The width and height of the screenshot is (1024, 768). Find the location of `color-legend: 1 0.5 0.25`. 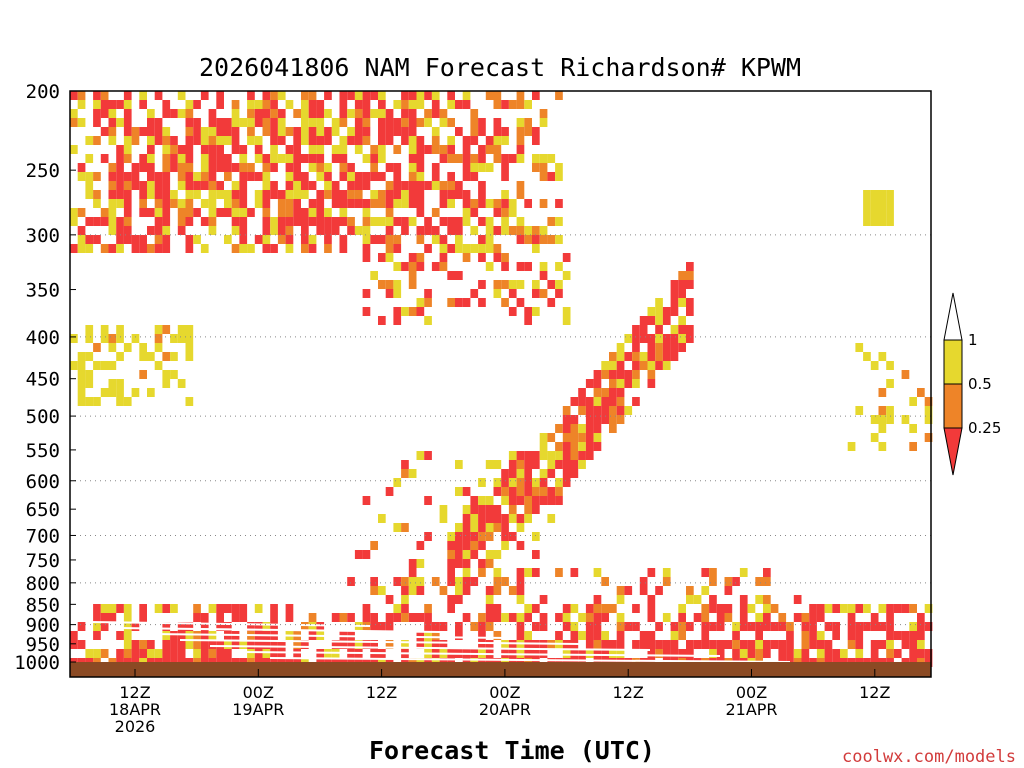

color-legend: 1 0.5 0.25 is located at coordinates (972, 384).